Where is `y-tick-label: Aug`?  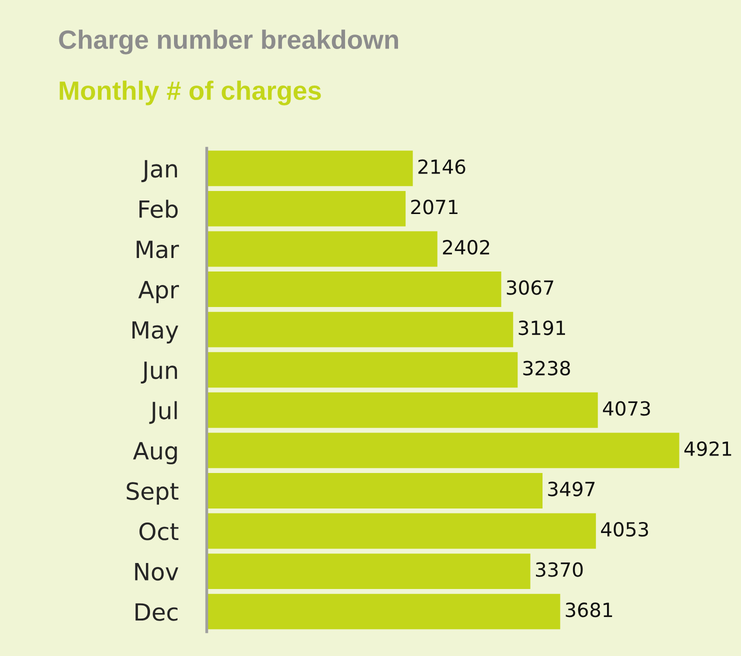
y-tick-label: Aug is located at coordinates (155, 453).